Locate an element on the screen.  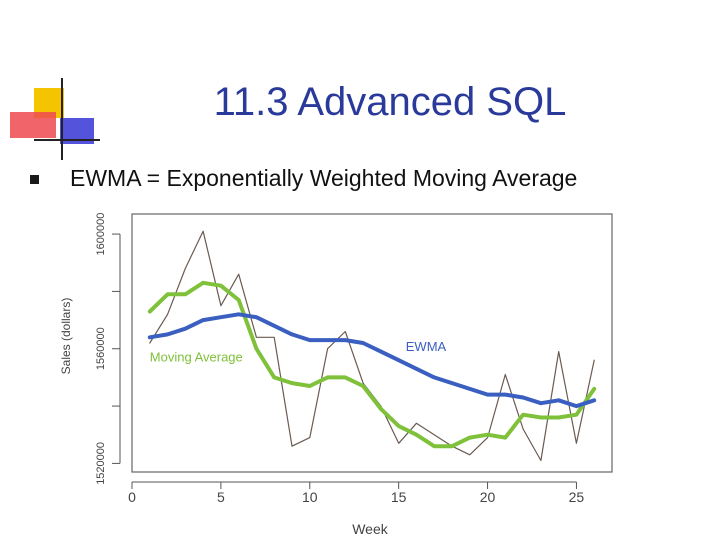
annotation-ewma: EWMA is located at coordinates (426, 346).